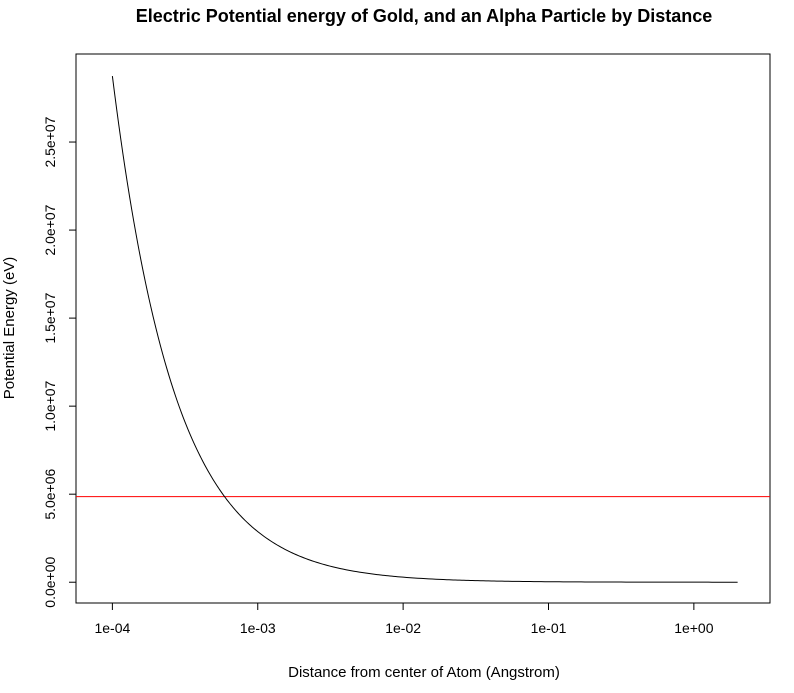 The width and height of the screenshot is (794, 693). Describe the element at coordinates (50, 317) in the screenshot. I see `y-tick-label: 1.5e+07` at that location.